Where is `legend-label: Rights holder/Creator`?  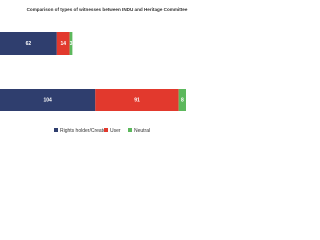
legend-label: Rights holder/Creator is located at coordinates (84, 131).